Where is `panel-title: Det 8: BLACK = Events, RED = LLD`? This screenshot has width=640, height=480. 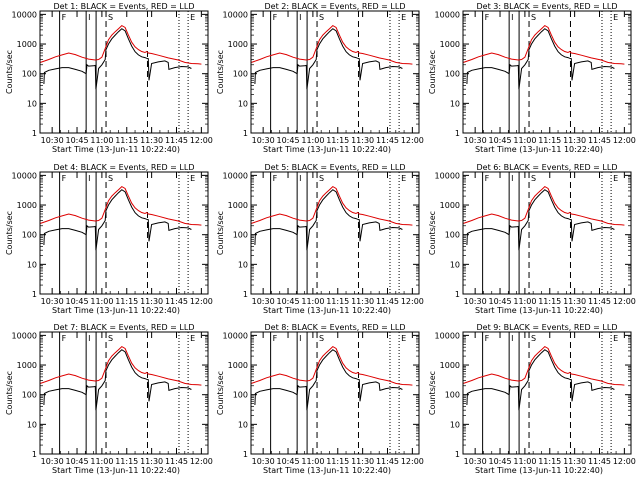
panel-title: Det 8: BLACK = Events, RED = LLD is located at coordinates (335, 327).